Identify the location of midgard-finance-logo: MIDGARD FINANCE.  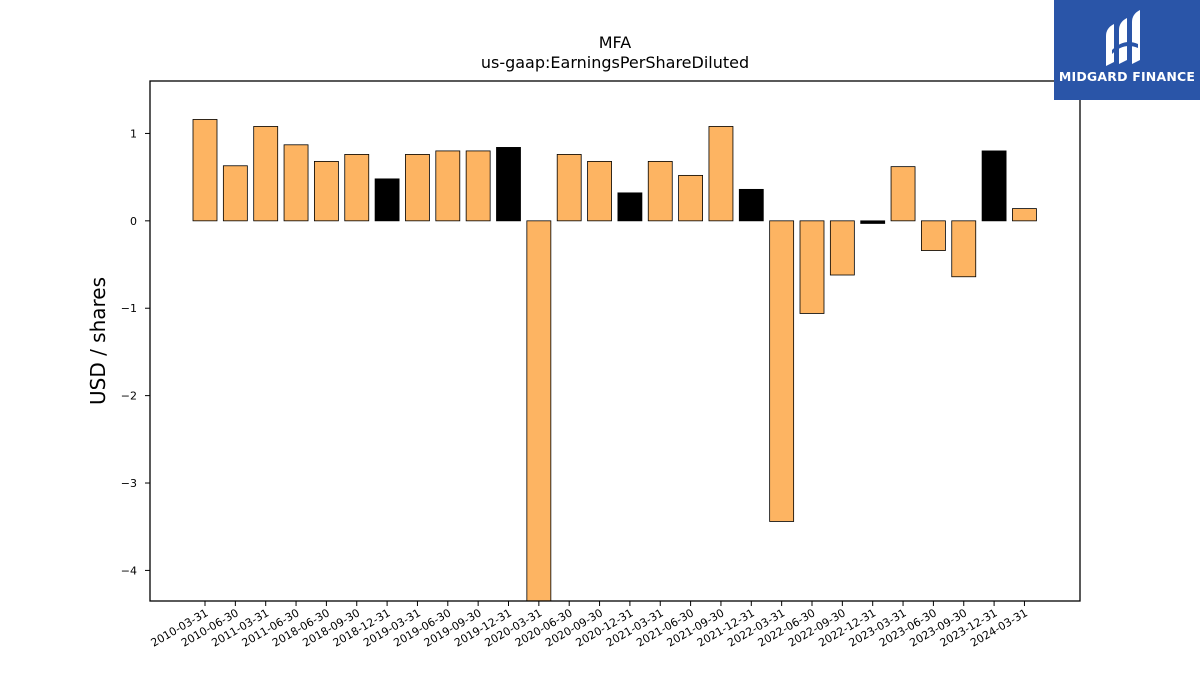
(1127, 50).